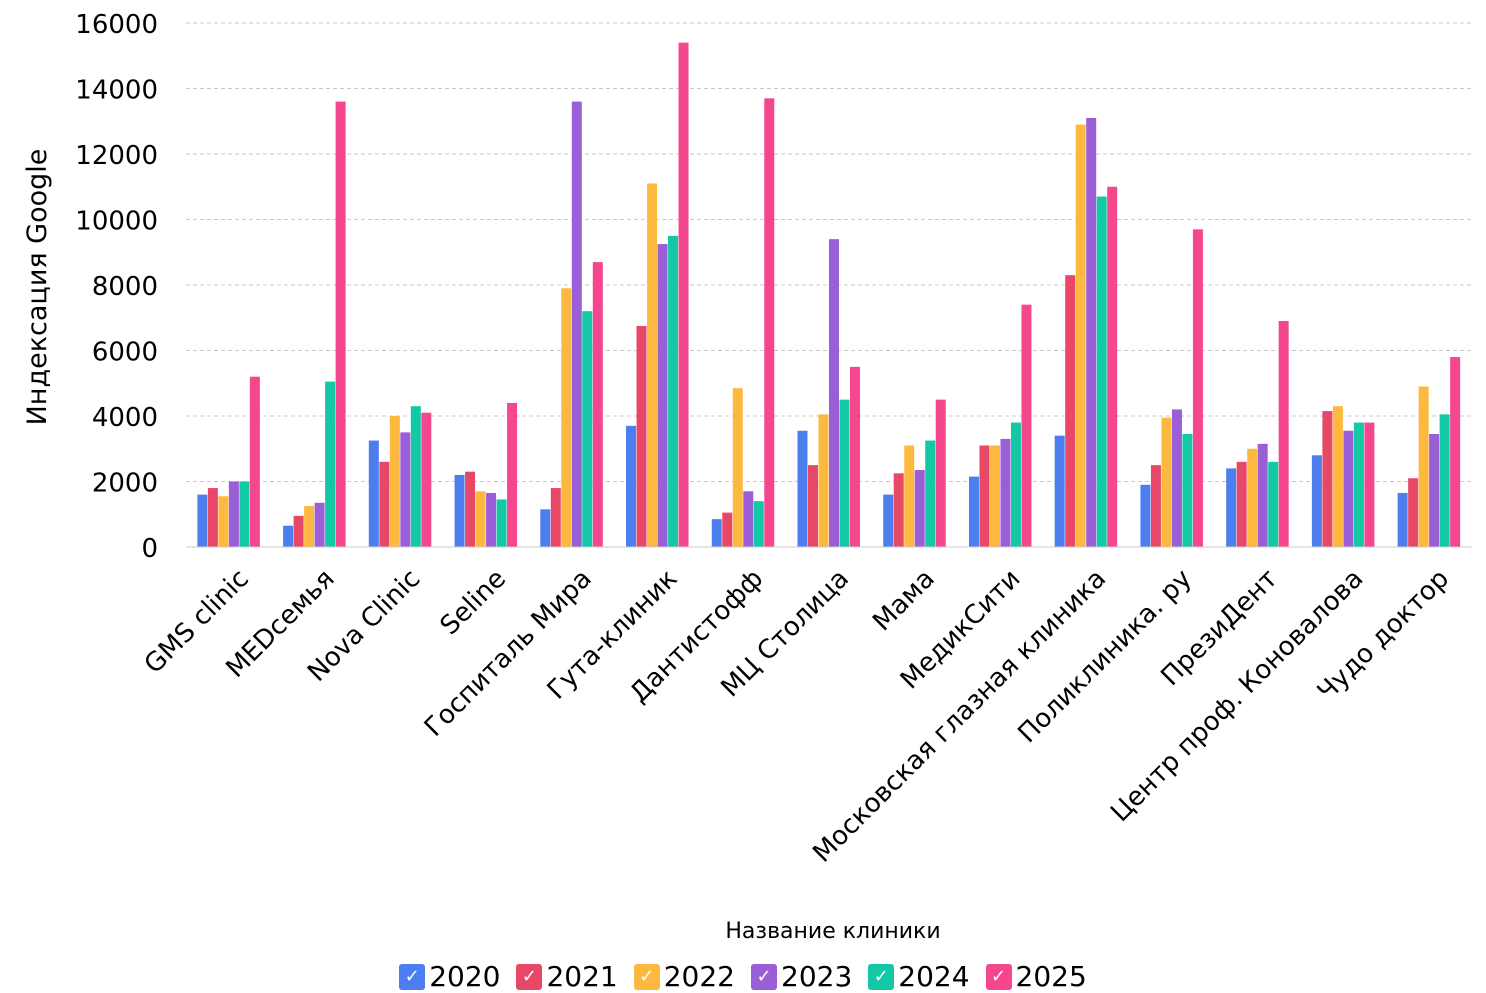 Image resolution: width=1486 pixels, height=993 pixels. I want to click on x-tick-label: Госпиталь Мира, so click(508, 653).